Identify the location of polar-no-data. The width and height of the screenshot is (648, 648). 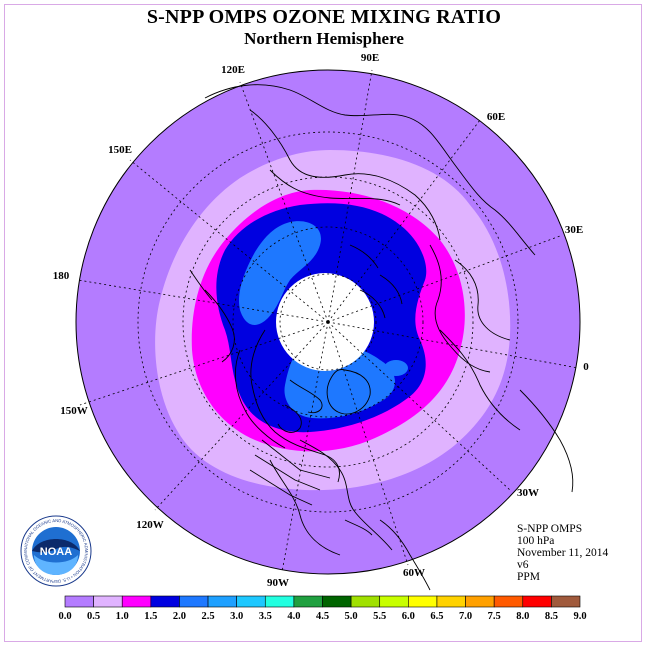
(325, 322).